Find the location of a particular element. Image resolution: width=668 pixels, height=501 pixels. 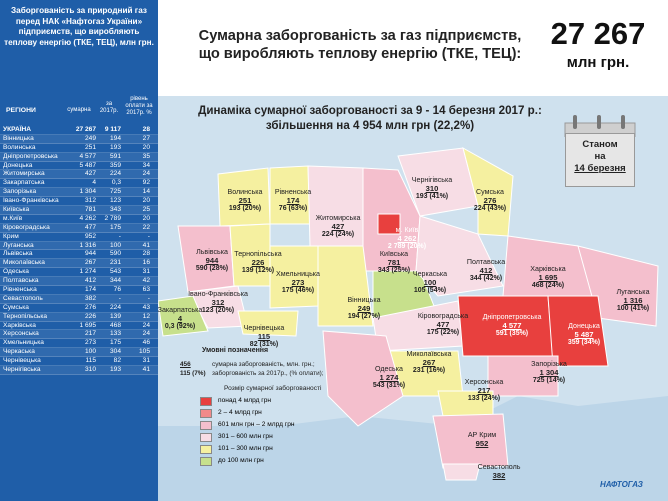

cell-sum: 100 is located at coordinates (90, 352).